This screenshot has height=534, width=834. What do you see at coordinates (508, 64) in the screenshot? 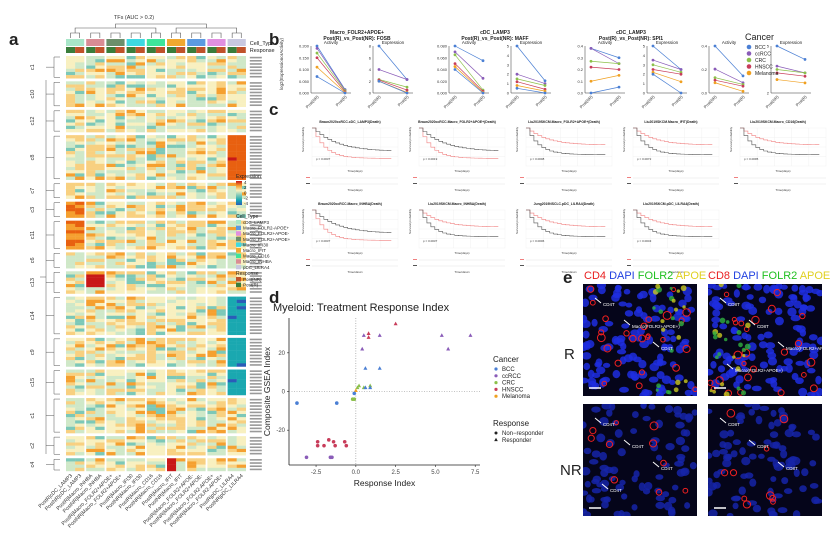
I see `y-tick-label: 3` at bounding box center [508, 64].